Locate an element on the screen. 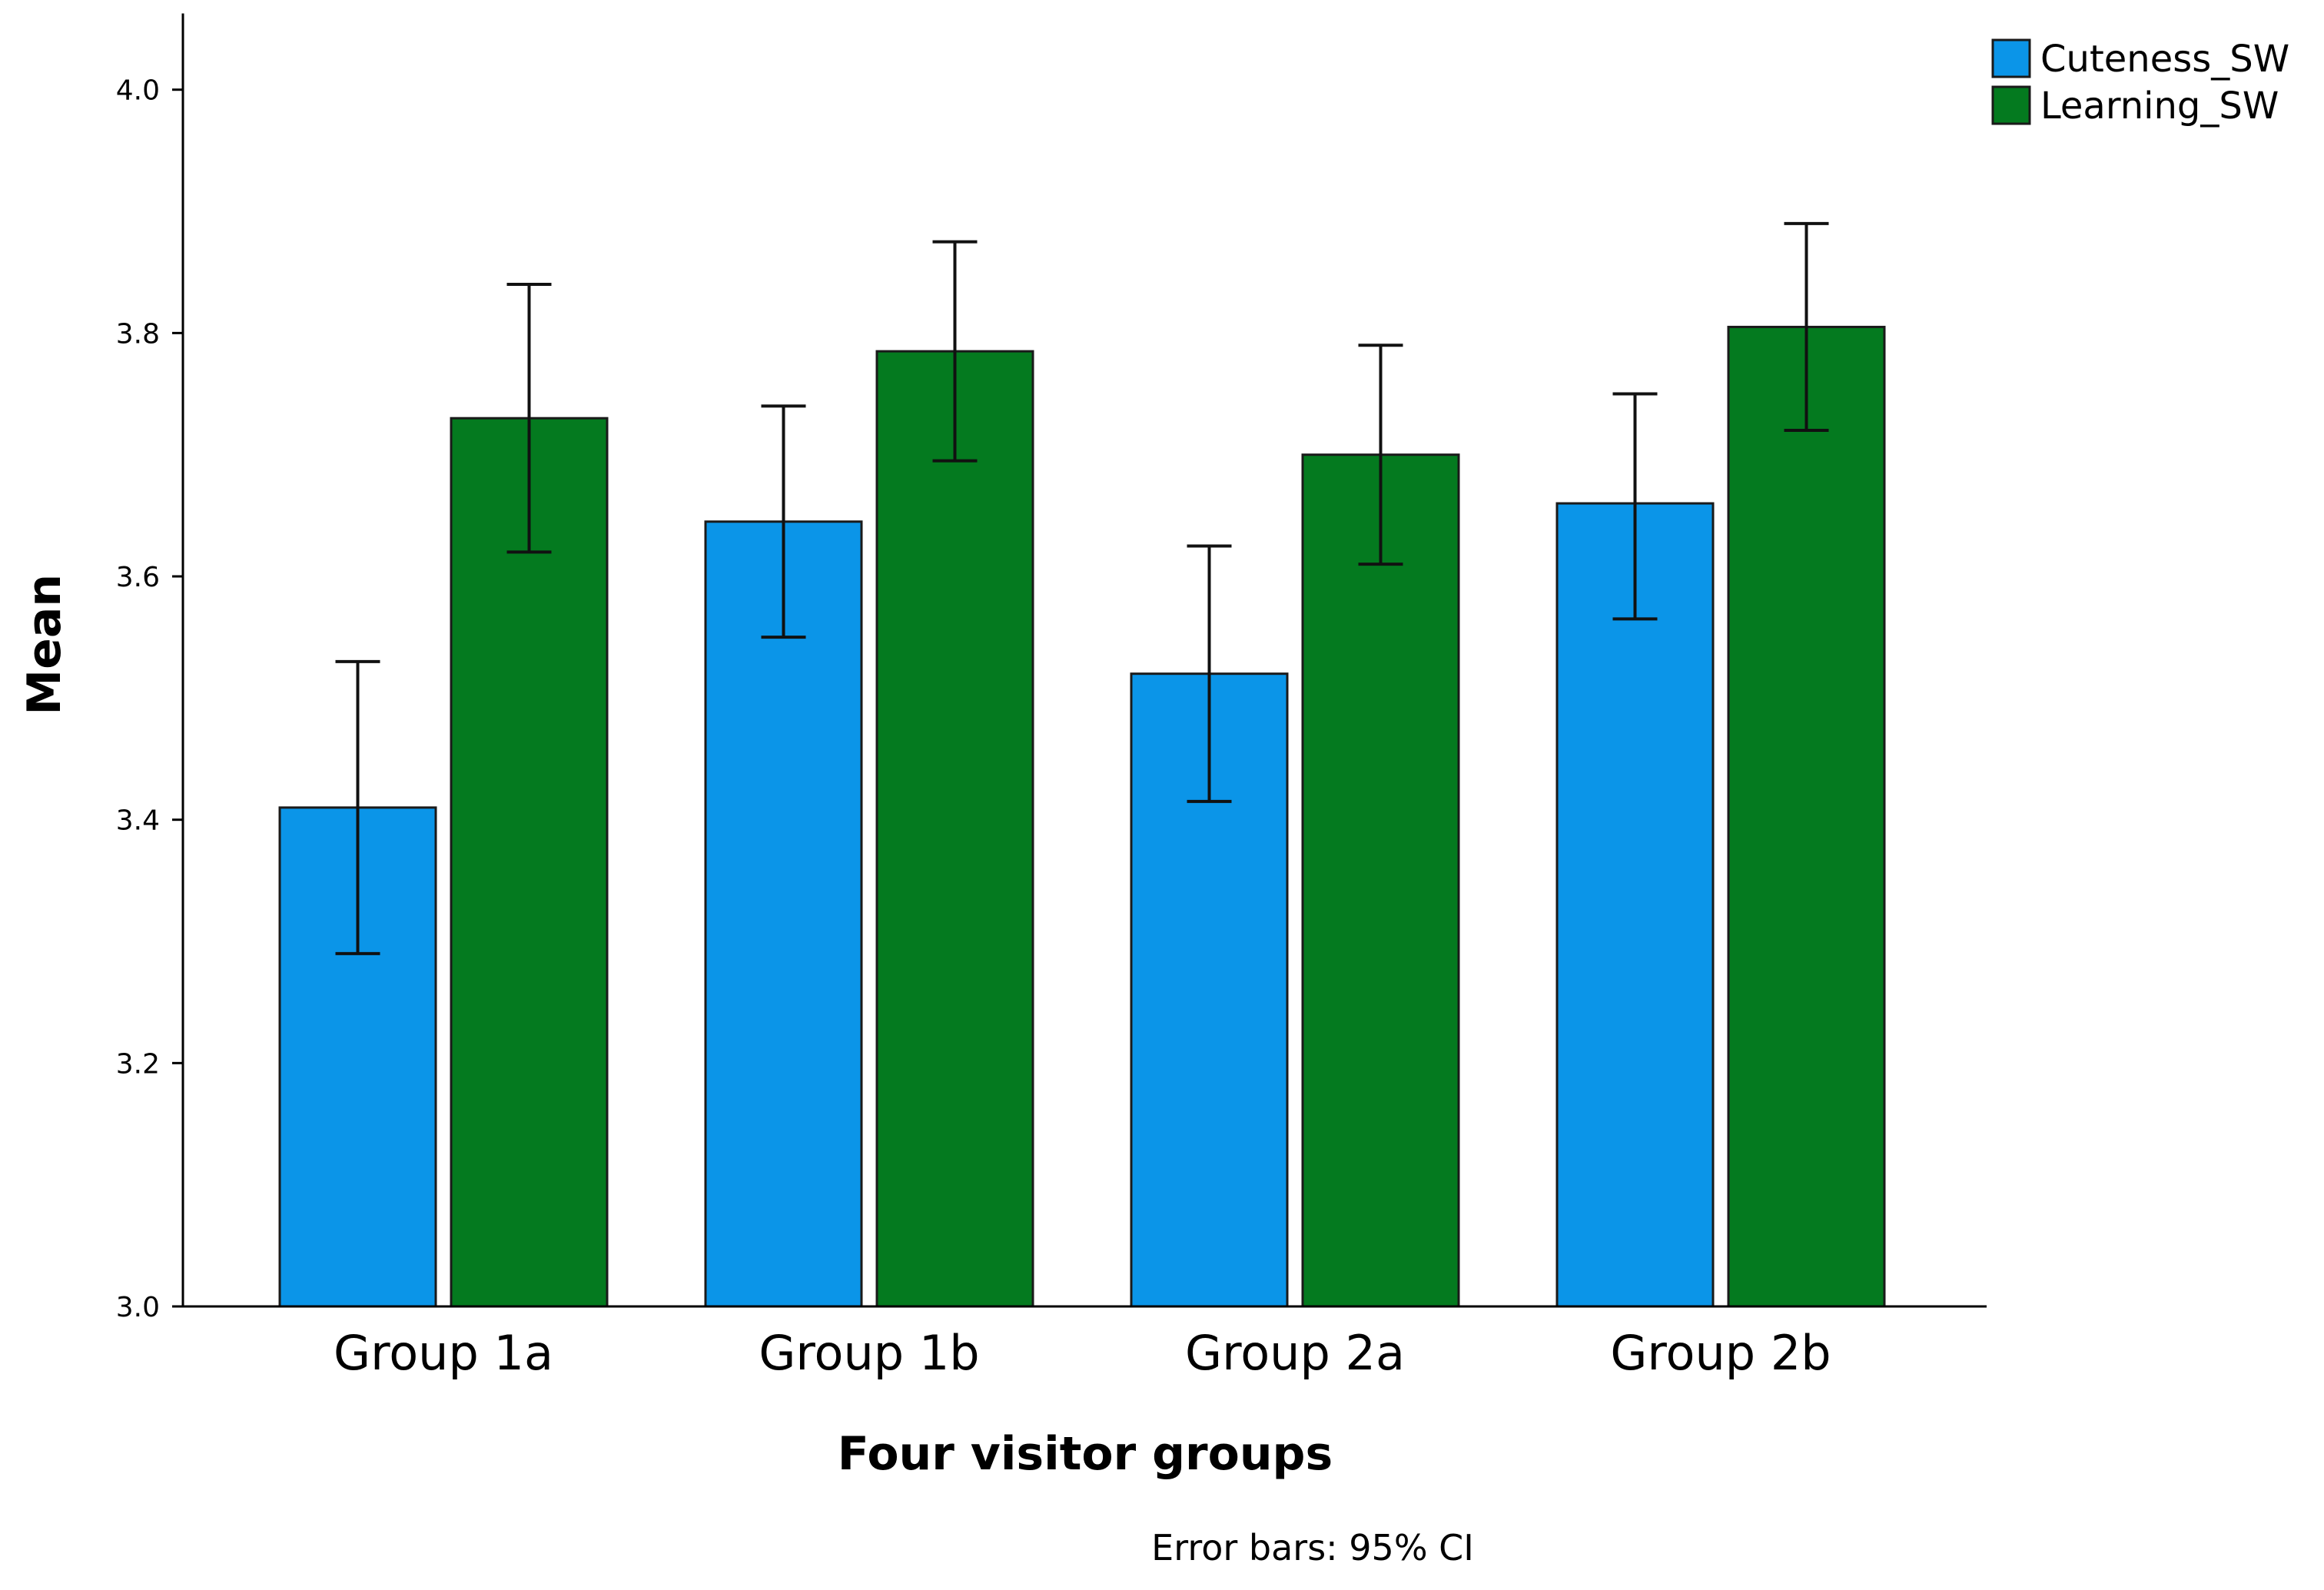 This screenshot has height=1590, width=2324. y-tick-label: 3.2 is located at coordinates (138, 1064).